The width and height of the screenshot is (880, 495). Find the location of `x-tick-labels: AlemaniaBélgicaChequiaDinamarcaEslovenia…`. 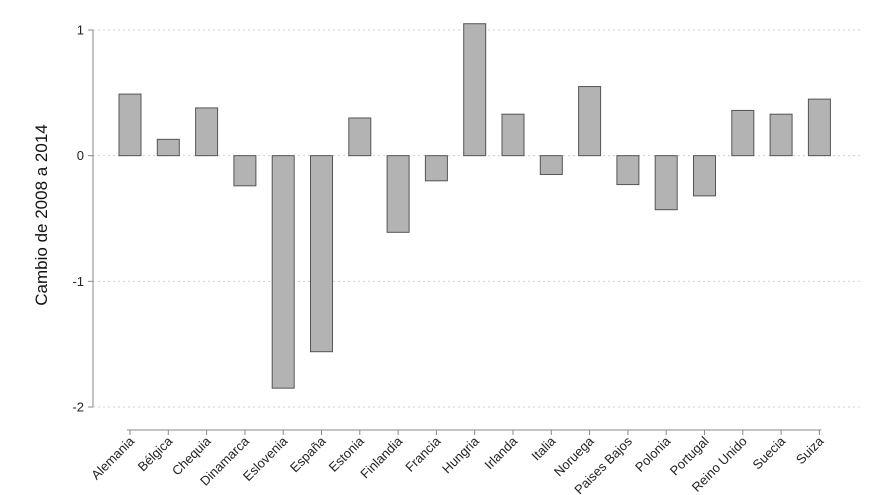

x-tick-labels: AlemaniaBélgicaChequiaDinamarcaEslovenia… is located at coordinates (457, 462).